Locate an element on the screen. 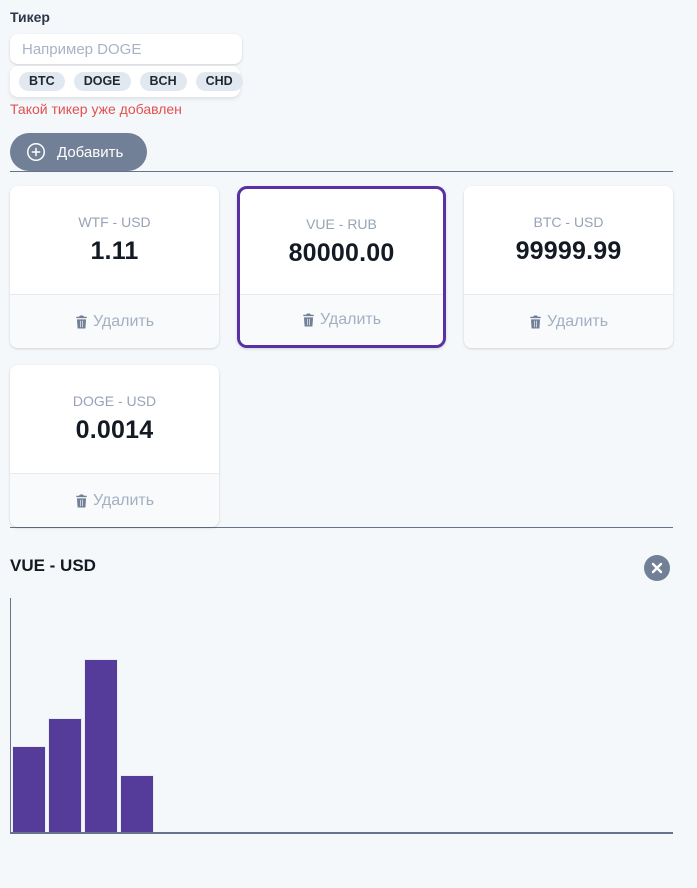  suggestion-chip-btc: BTC is located at coordinates (42, 81).